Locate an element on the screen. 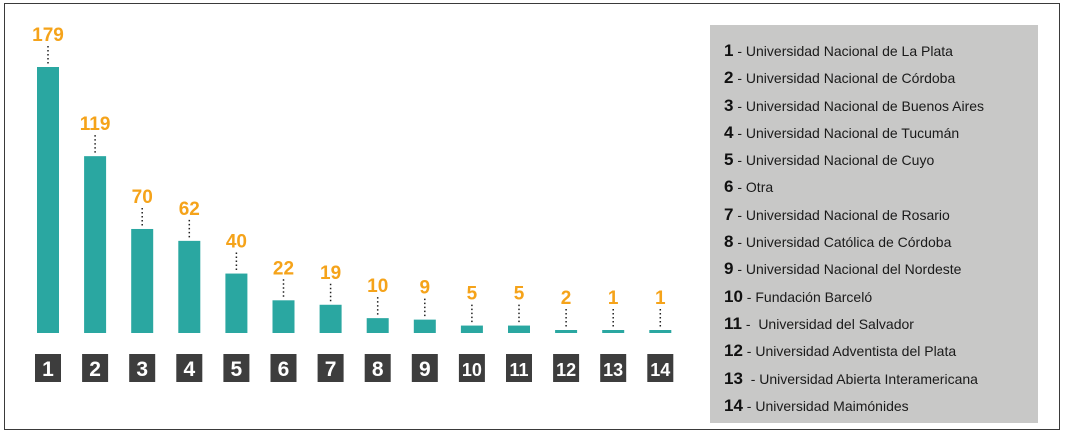 The height and width of the screenshot is (434, 1065). legend-item: 7 - Universidad Nacional de Rosario is located at coordinates (881, 214).